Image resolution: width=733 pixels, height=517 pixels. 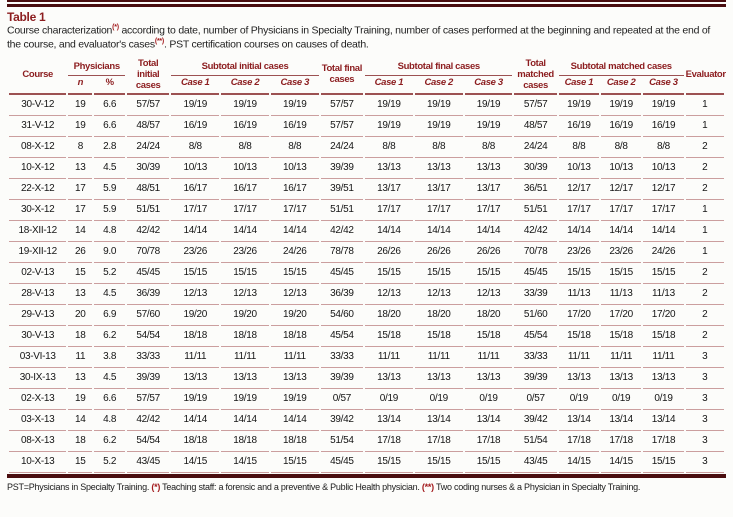 What do you see at coordinates (148, 147) in the screenshot?
I see `cell-total-initial-cases: 24/24` at bounding box center [148, 147].